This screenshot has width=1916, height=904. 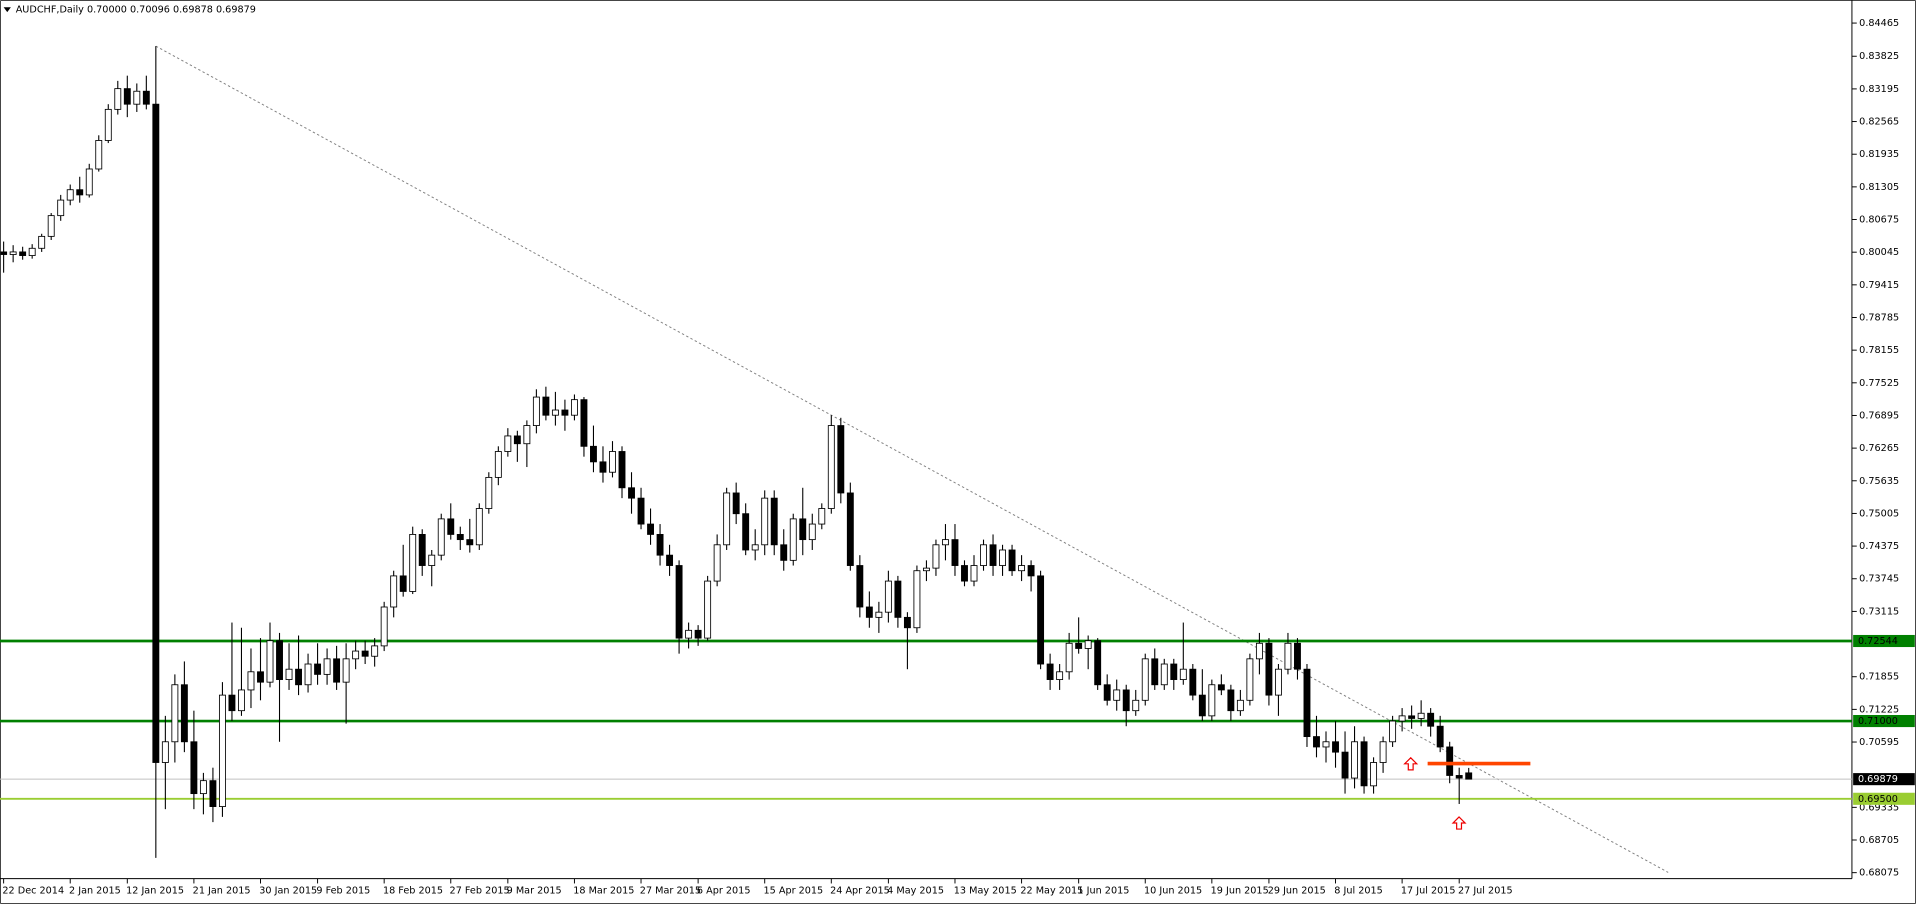 What do you see at coordinates (1879, 350) in the screenshot?
I see `y-tick-label: 0.78155` at bounding box center [1879, 350].